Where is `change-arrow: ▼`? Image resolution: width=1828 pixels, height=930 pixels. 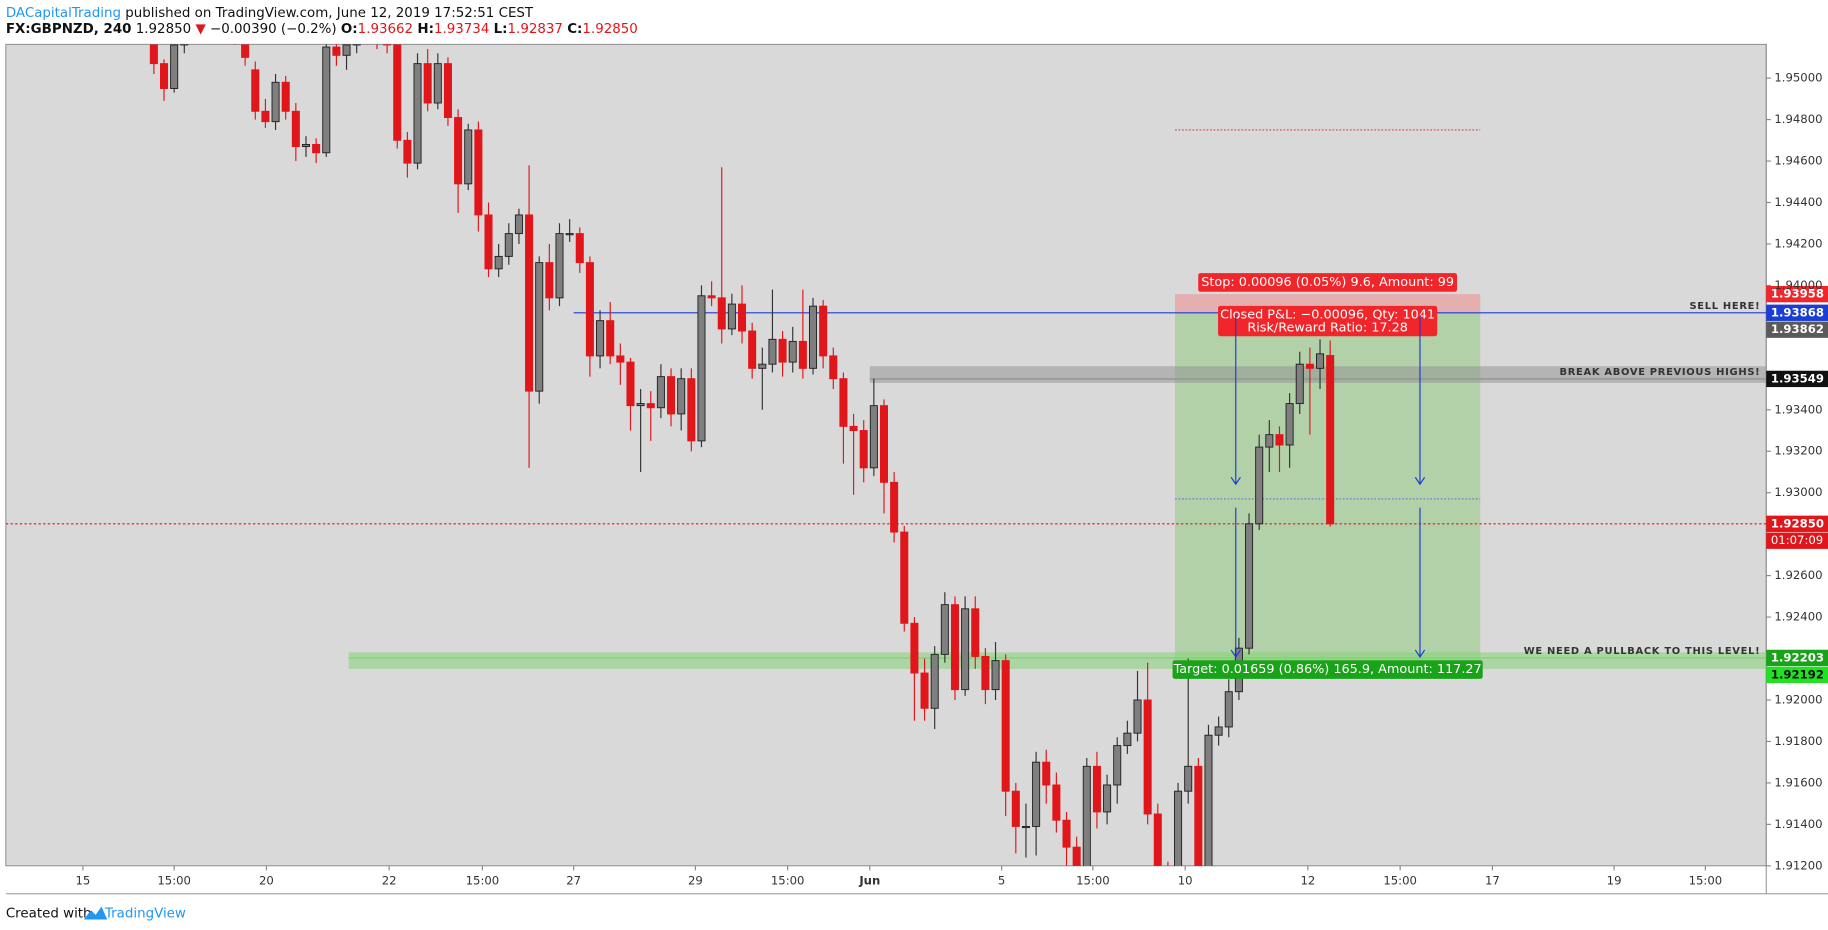
change-arrow: ▼ is located at coordinates (200, 29).